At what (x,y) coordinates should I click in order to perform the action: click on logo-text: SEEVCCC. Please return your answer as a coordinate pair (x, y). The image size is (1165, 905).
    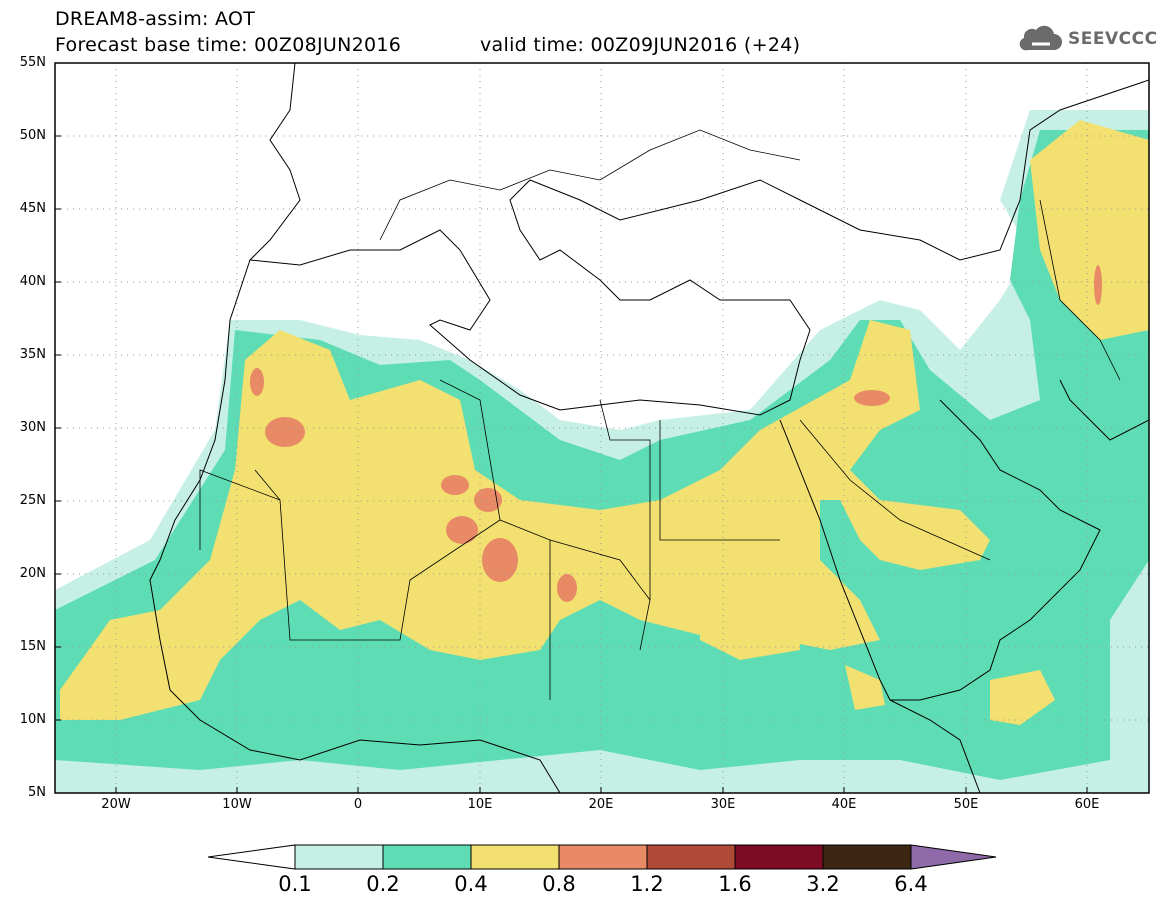
    Looking at the image, I should click on (1113, 39).